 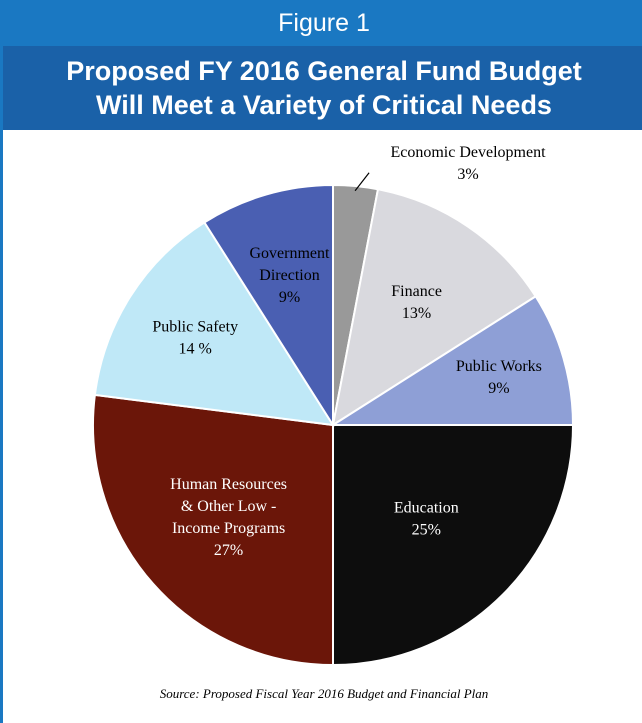 What do you see at coordinates (468, 152) in the screenshot?
I see `slice-name-label: Economic Development` at bounding box center [468, 152].